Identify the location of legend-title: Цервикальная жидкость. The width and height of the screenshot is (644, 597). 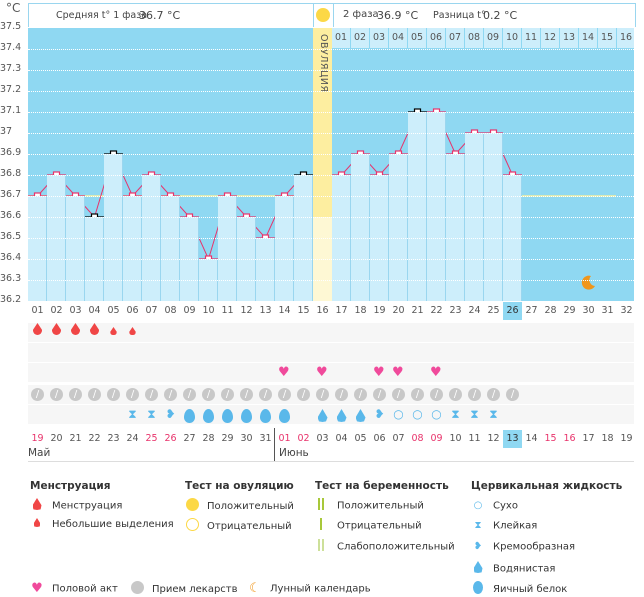
(547, 486).